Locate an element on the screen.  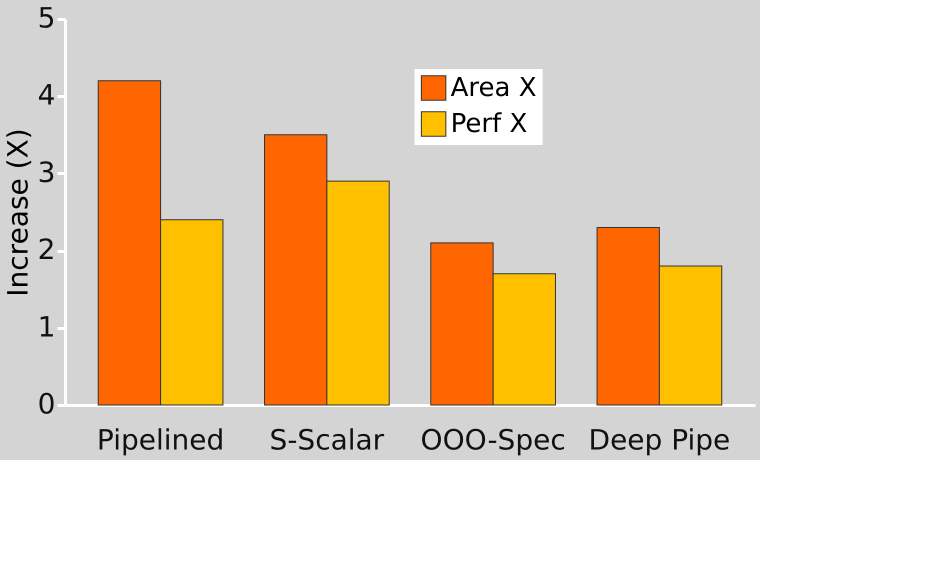
y-tick-label: 4 is located at coordinates (47, 95).